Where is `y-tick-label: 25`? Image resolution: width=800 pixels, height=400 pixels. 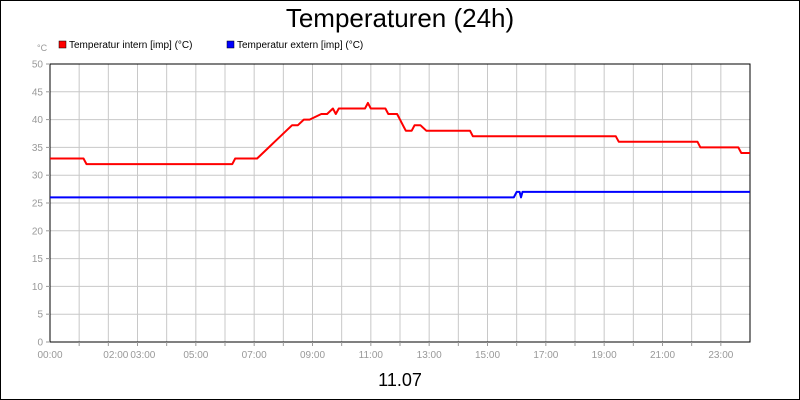
y-tick-label: 25 is located at coordinates (38, 204).